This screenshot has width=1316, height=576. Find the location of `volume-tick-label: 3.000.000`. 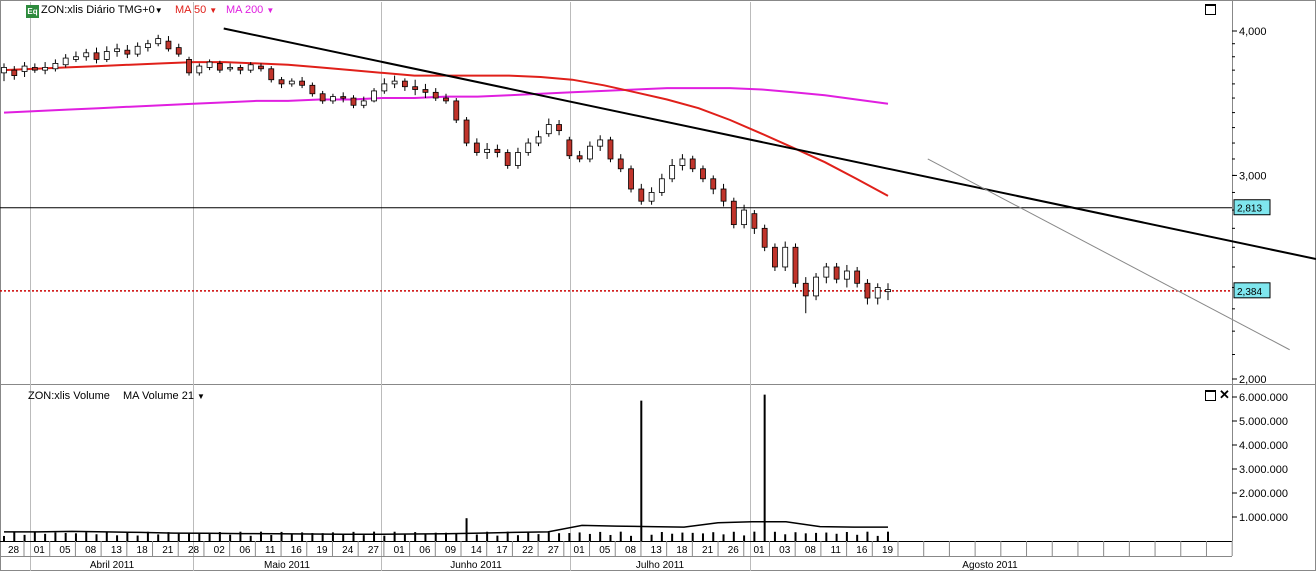

volume-tick-label: 3.000.000 is located at coordinates (1263, 470).